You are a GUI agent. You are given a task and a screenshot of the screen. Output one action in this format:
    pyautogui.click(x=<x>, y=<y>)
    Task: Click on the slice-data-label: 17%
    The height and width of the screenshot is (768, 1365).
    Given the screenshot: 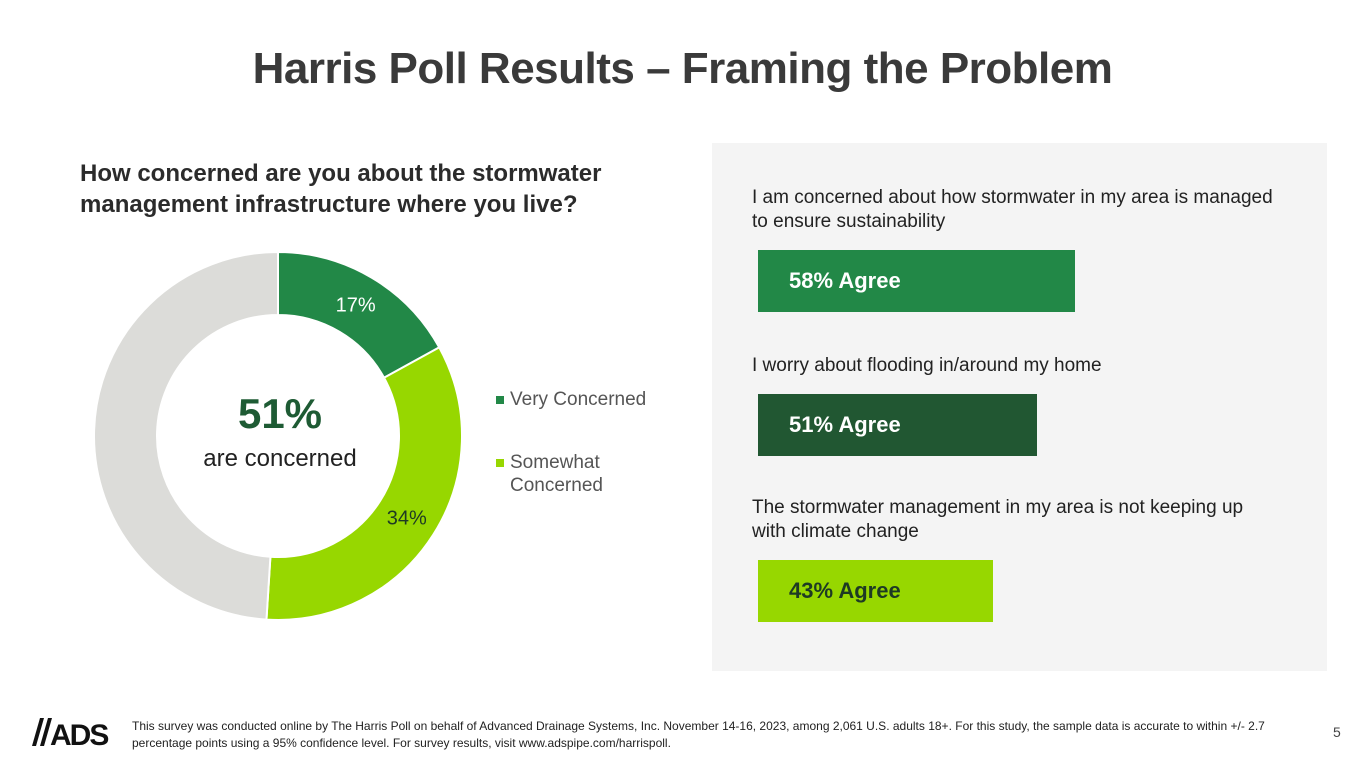 What is the action you would take?
    pyautogui.click(x=356, y=306)
    